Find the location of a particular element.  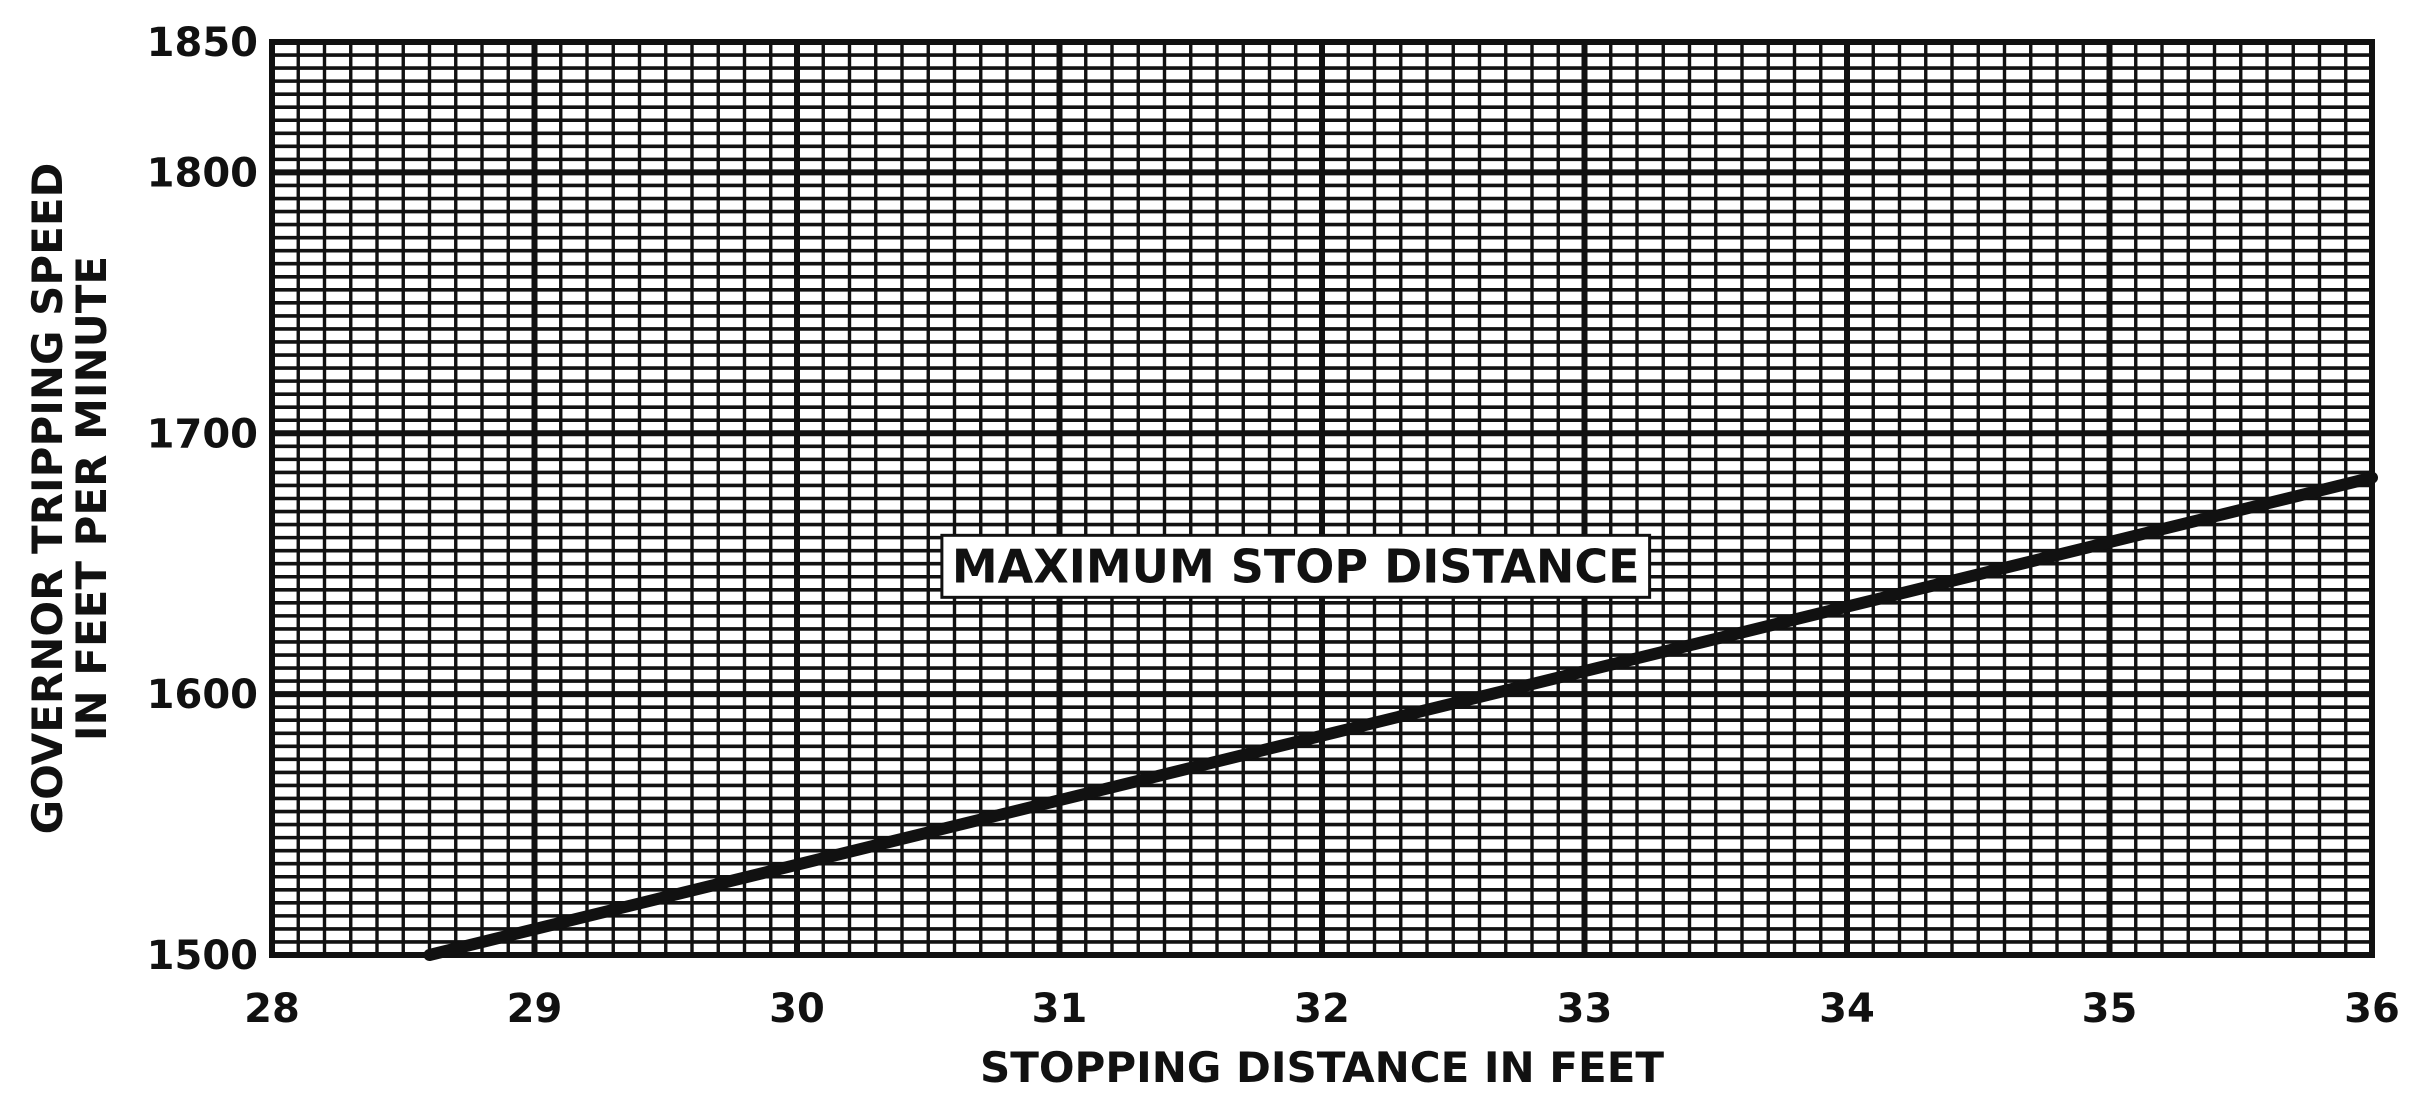

x-tick-labels: 28 29 30 31 32 33 34 35 36 is located at coordinates (1322, 1009).